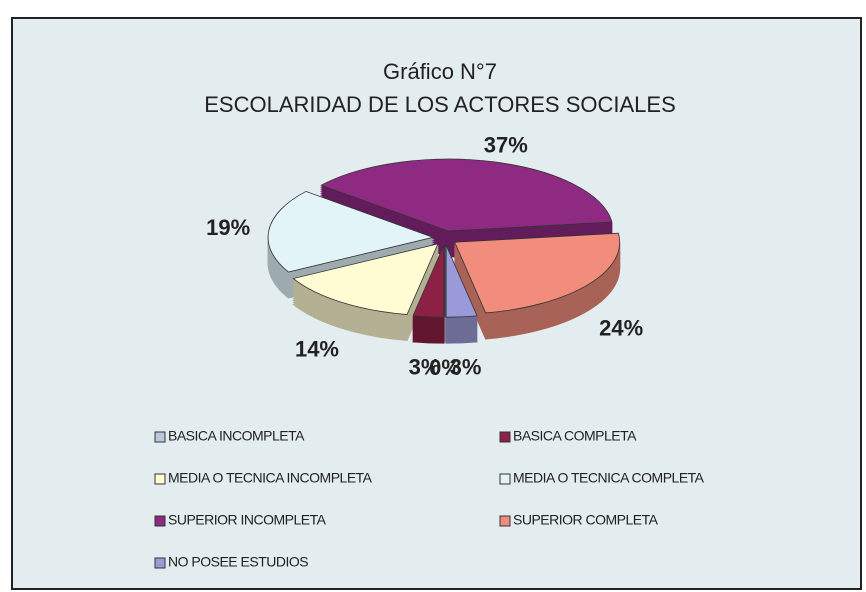 This screenshot has height=592, width=866. What do you see at coordinates (575, 436) in the screenshot?
I see `legend-label: BASICA COMPLETA` at bounding box center [575, 436].